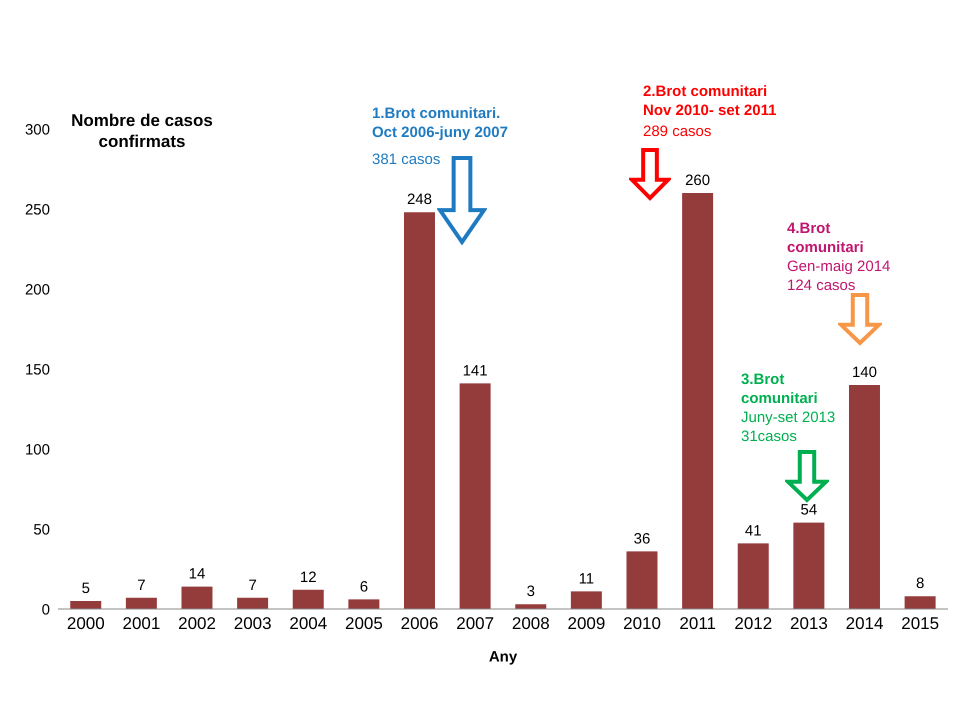 This screenshot has height=724, width=956. I want to click on annotation: 1.Brot comunitari. Oct 2006-juny 2007, so click(440, 123).